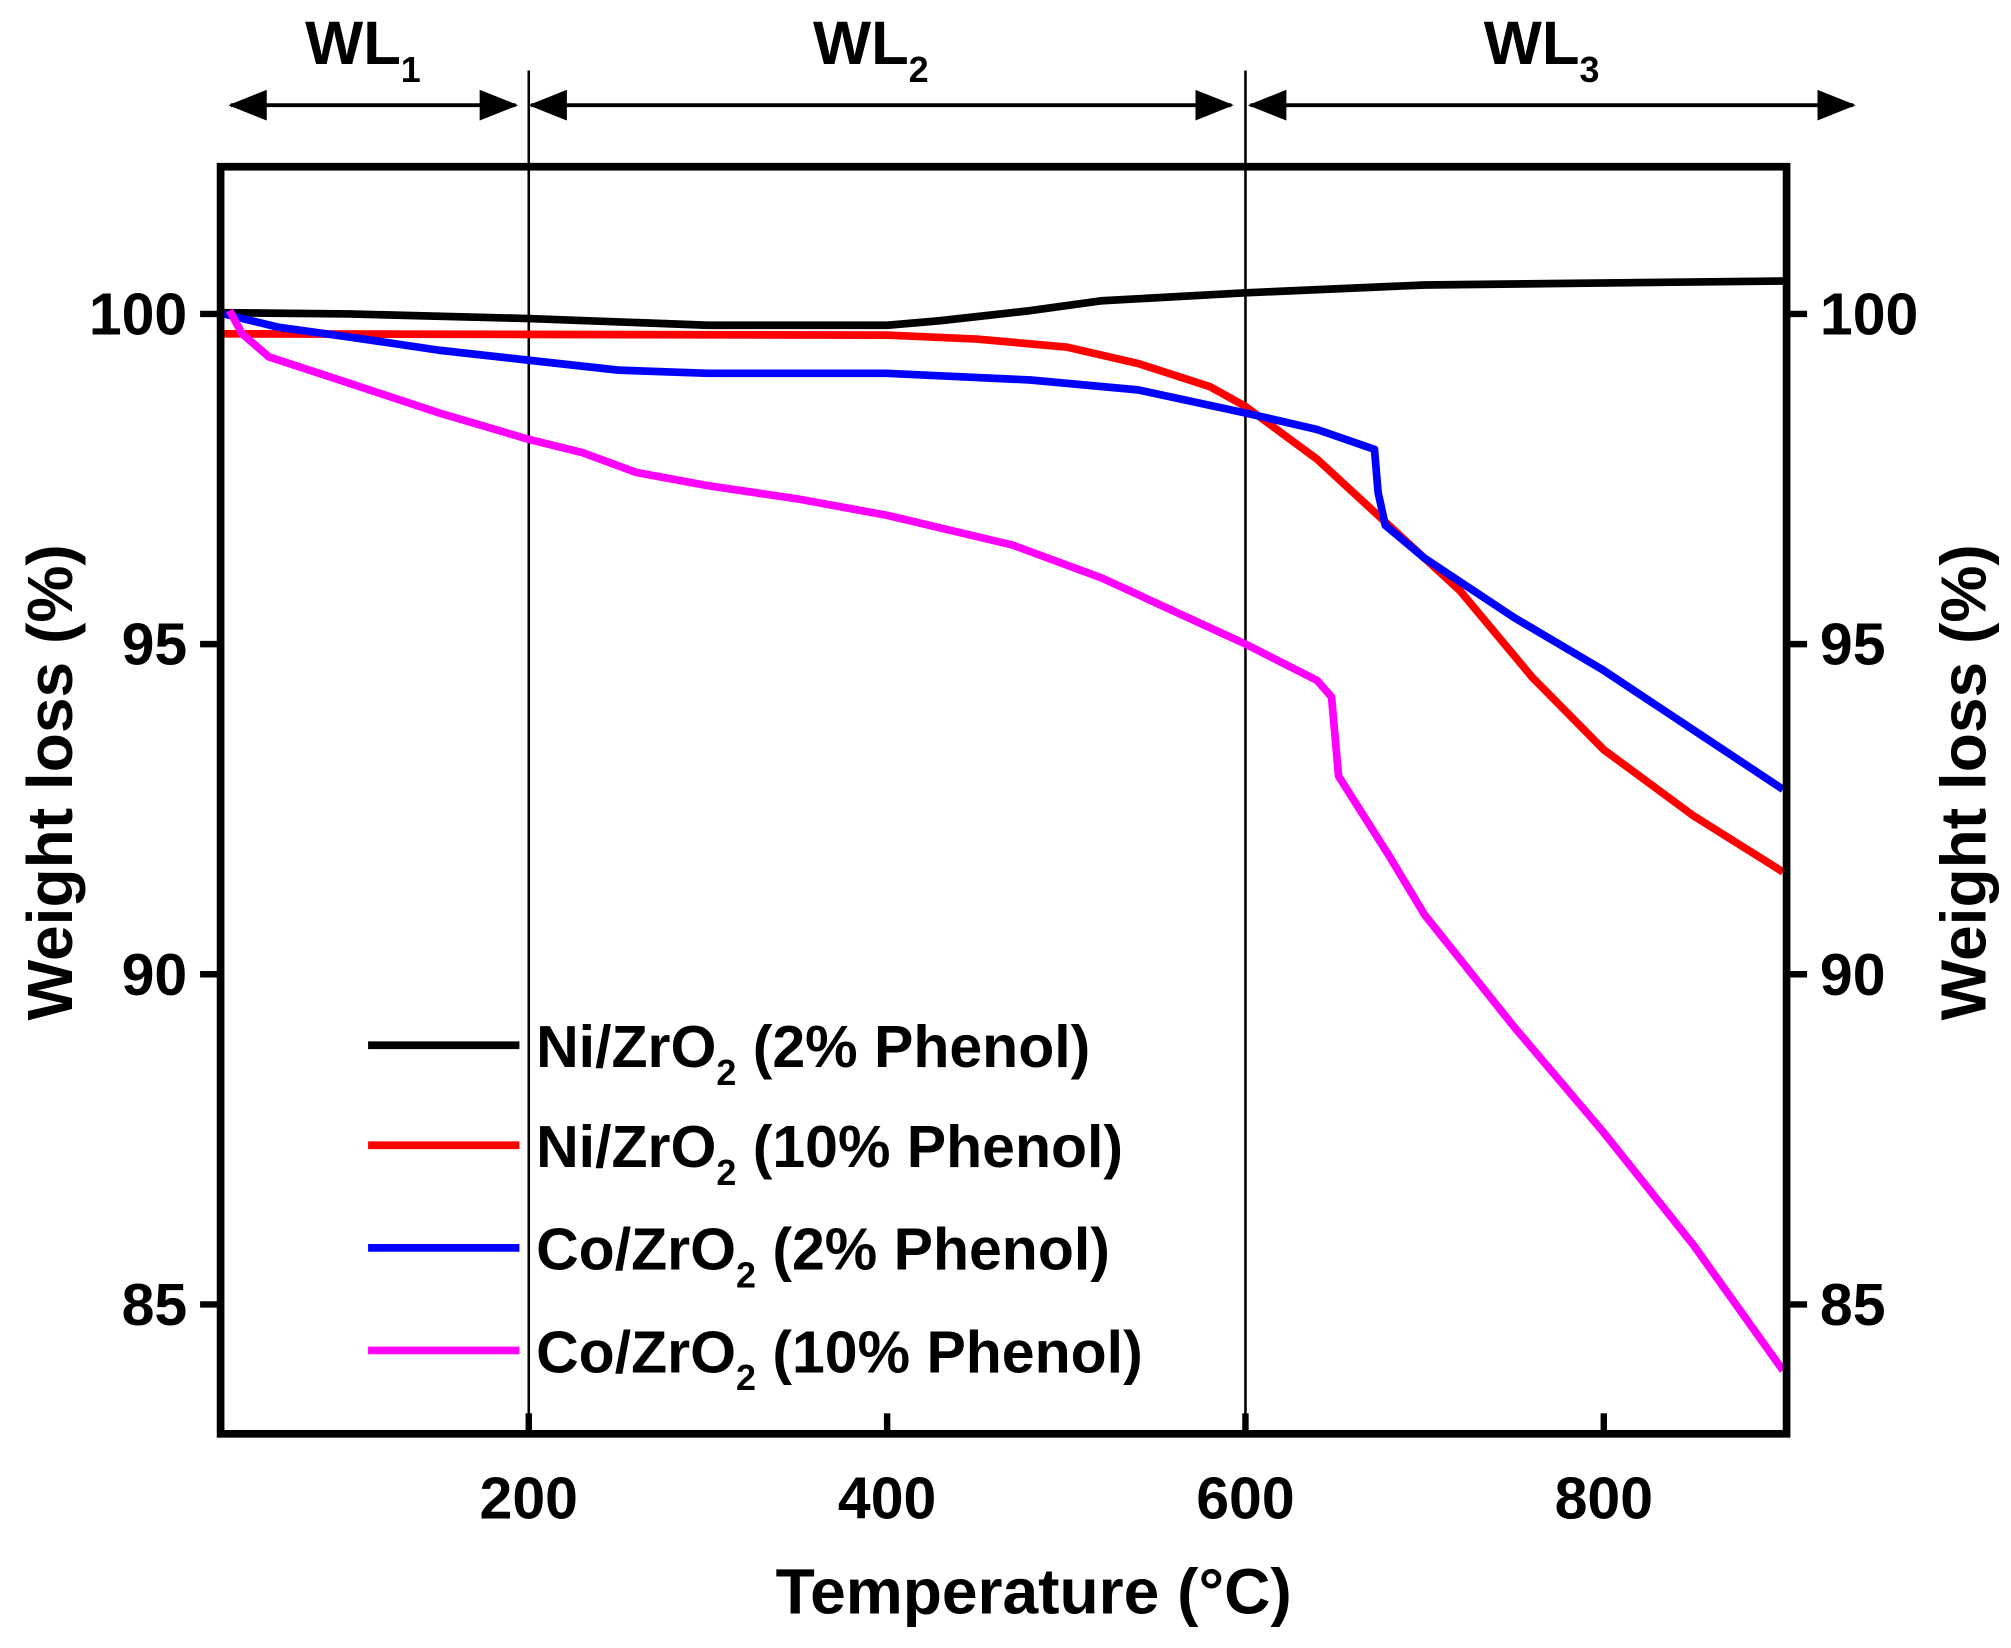 This screenshot has height=1648, width=2011. What do you see at coordinates (50, 782) in the screenshot?
I see `y-axis-label: Weight loss (%)` at bounding box center [50, 782].